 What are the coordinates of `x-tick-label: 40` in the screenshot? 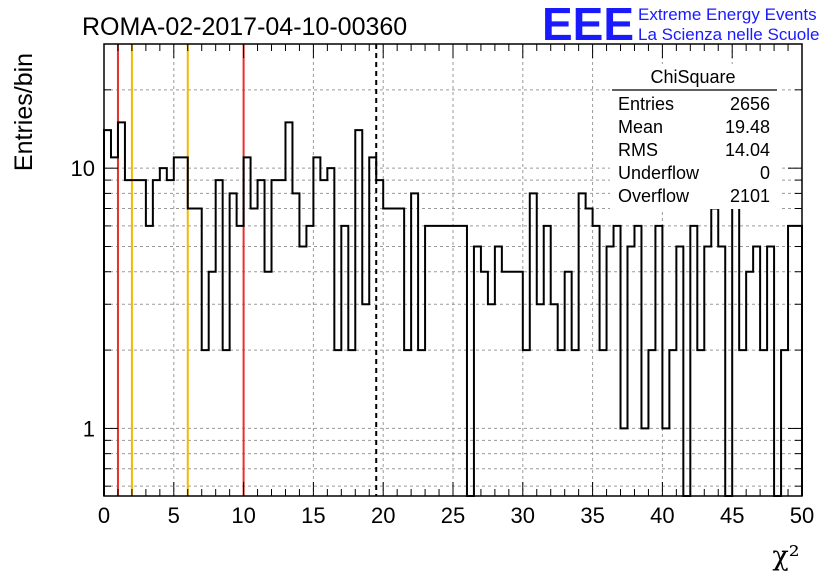 It's located at (662, 515).